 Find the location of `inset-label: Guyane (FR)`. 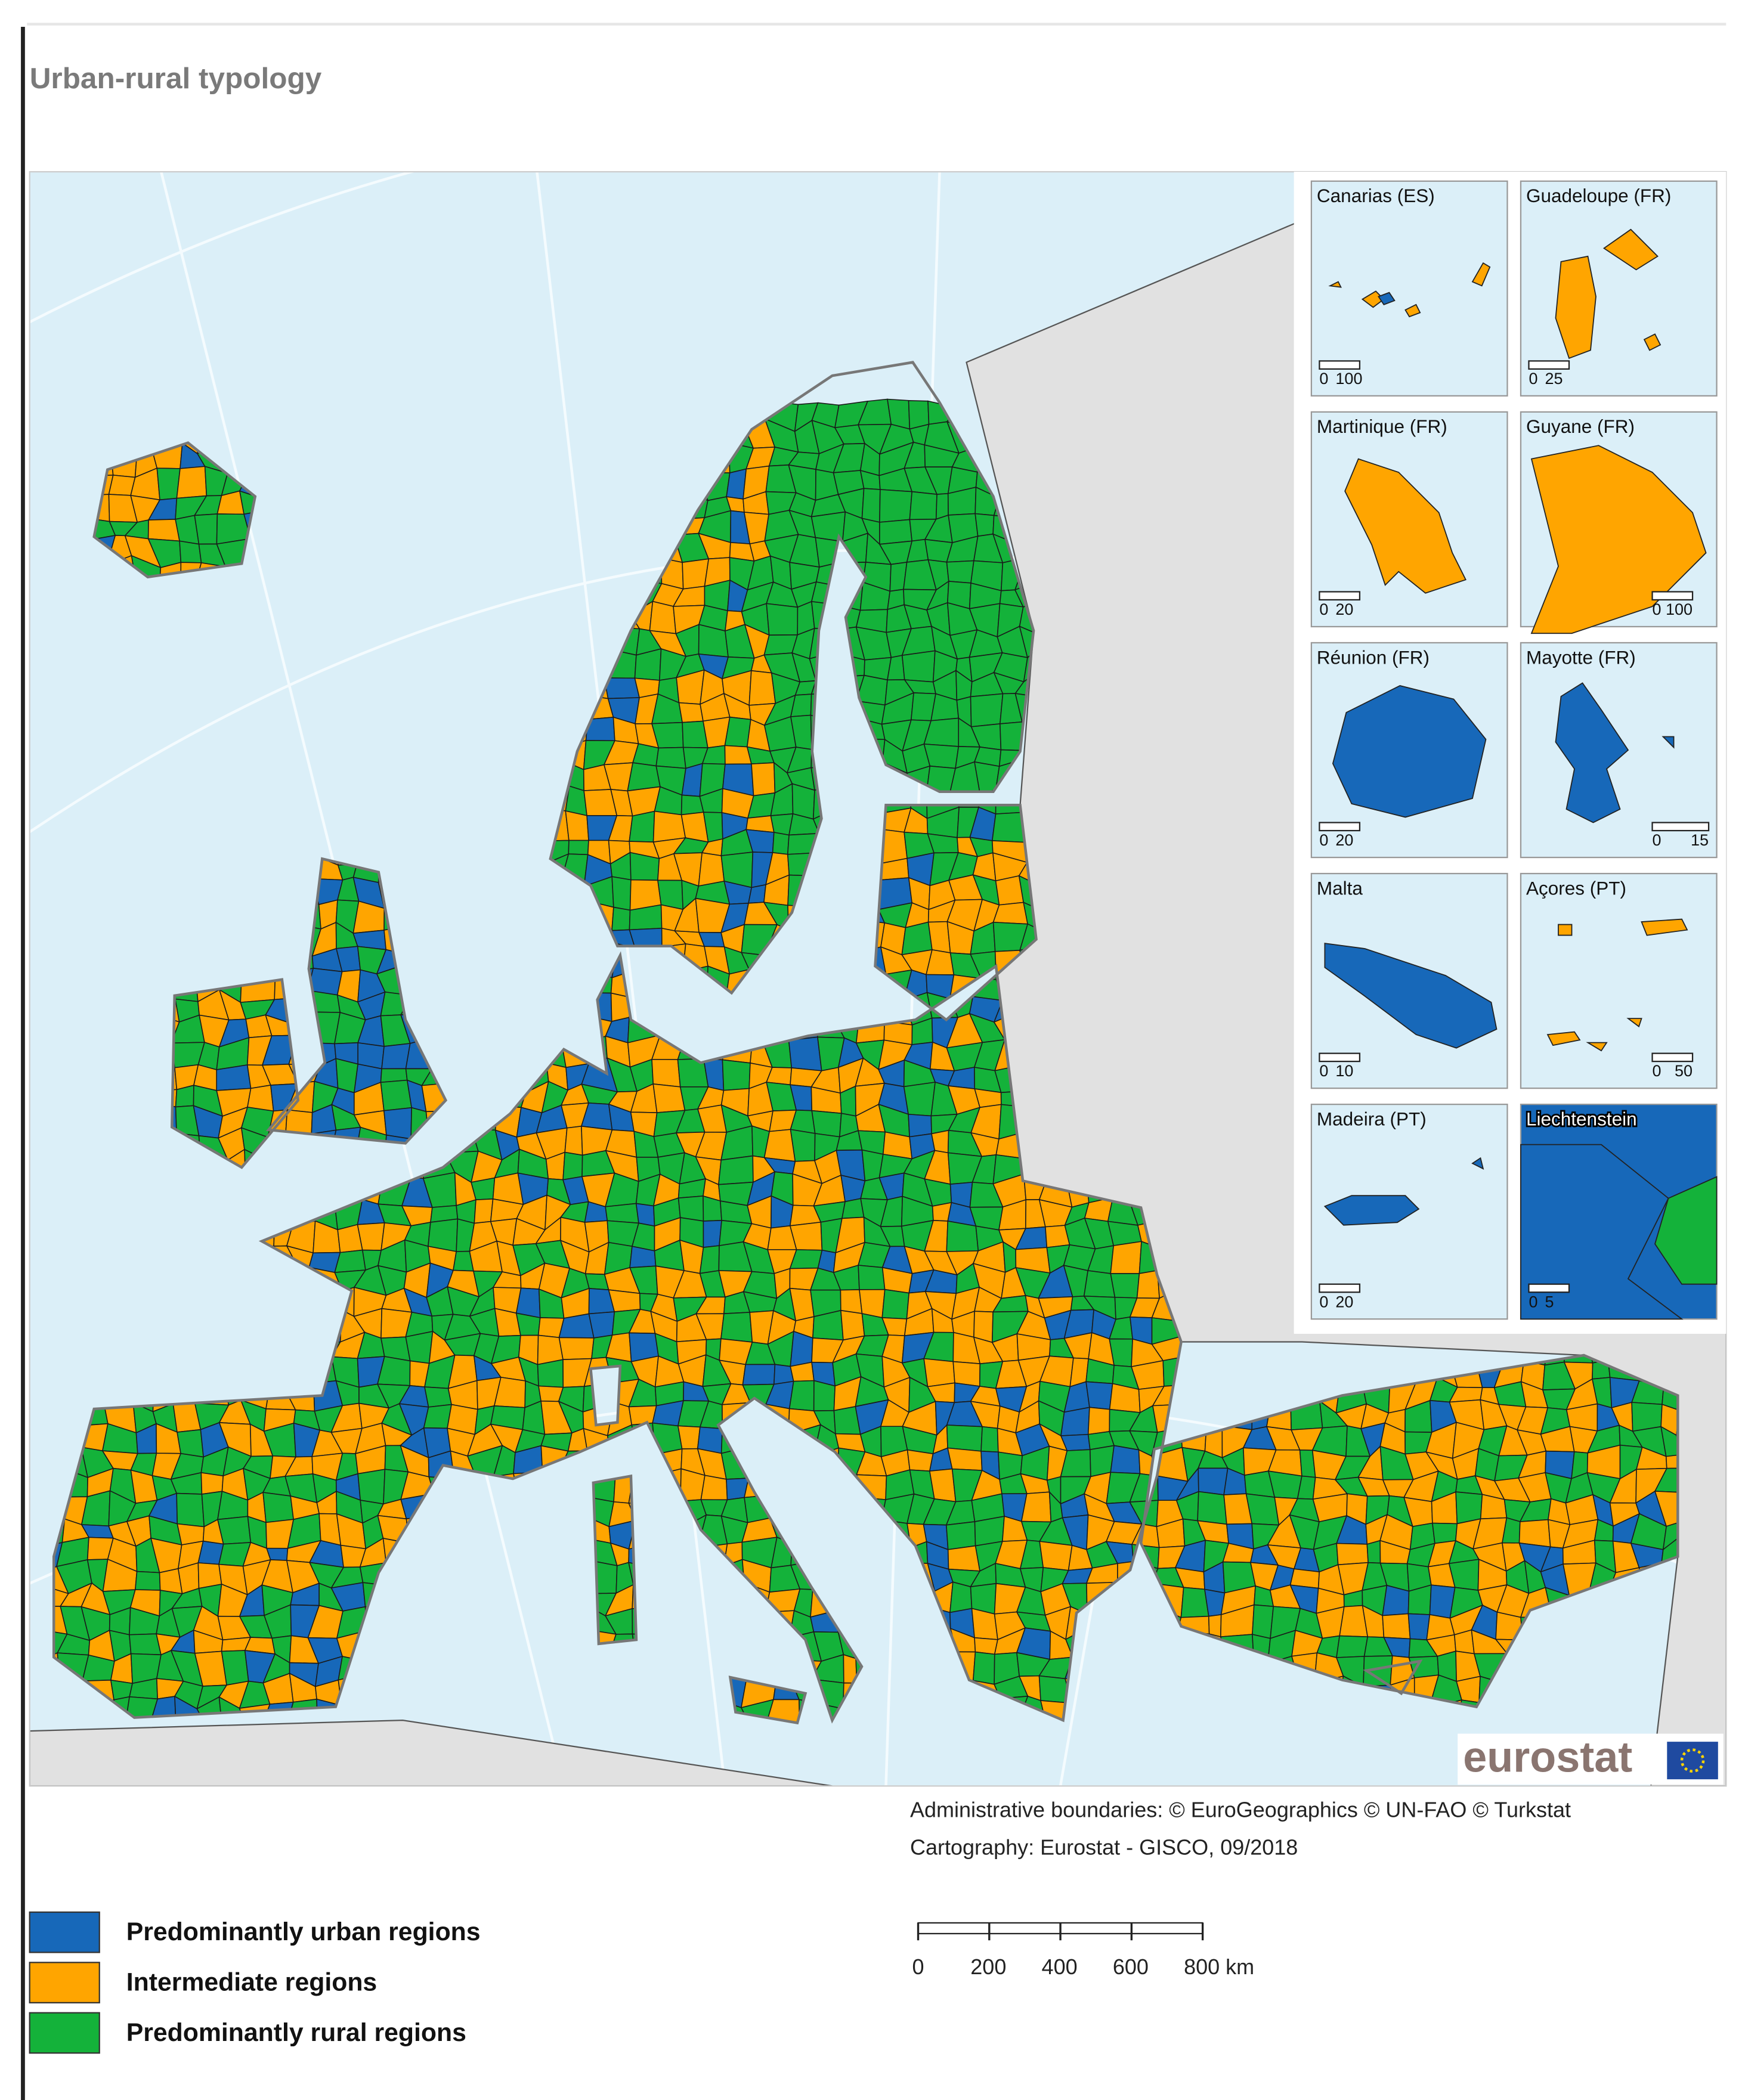

inset-label: Guyane (FR) is located at coordinates (1580, 426).